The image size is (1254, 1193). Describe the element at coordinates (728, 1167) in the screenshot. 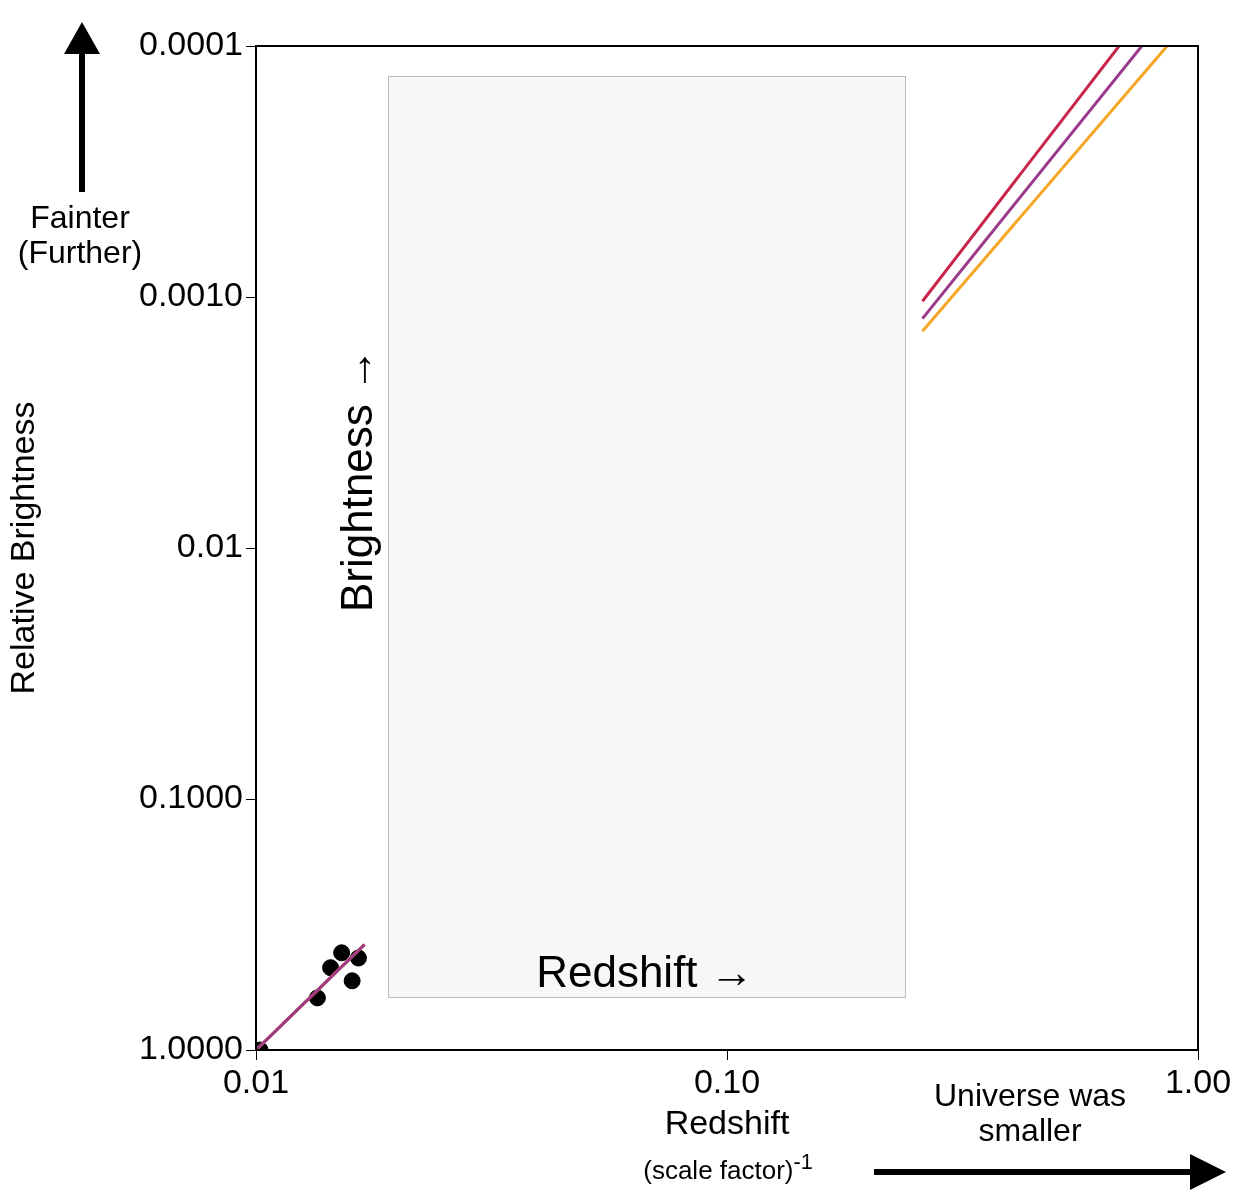

I see `text: (scale factor)$^{-1}$` at that location.